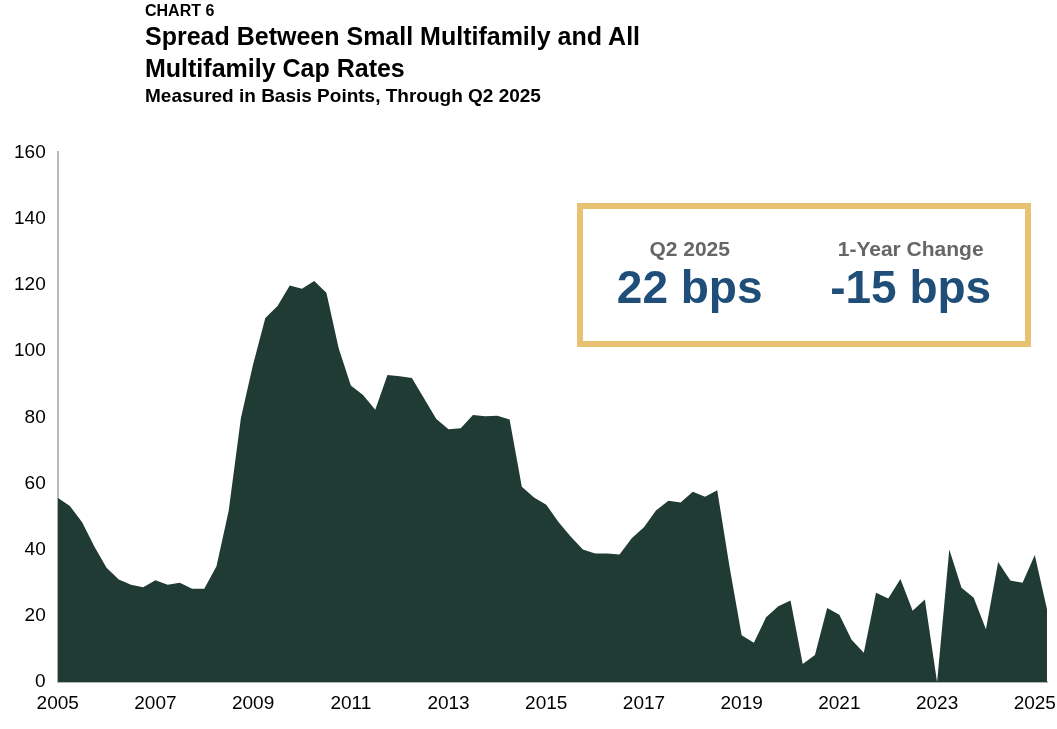  I want to click on annotation: 22 bps, so click(689, 287).